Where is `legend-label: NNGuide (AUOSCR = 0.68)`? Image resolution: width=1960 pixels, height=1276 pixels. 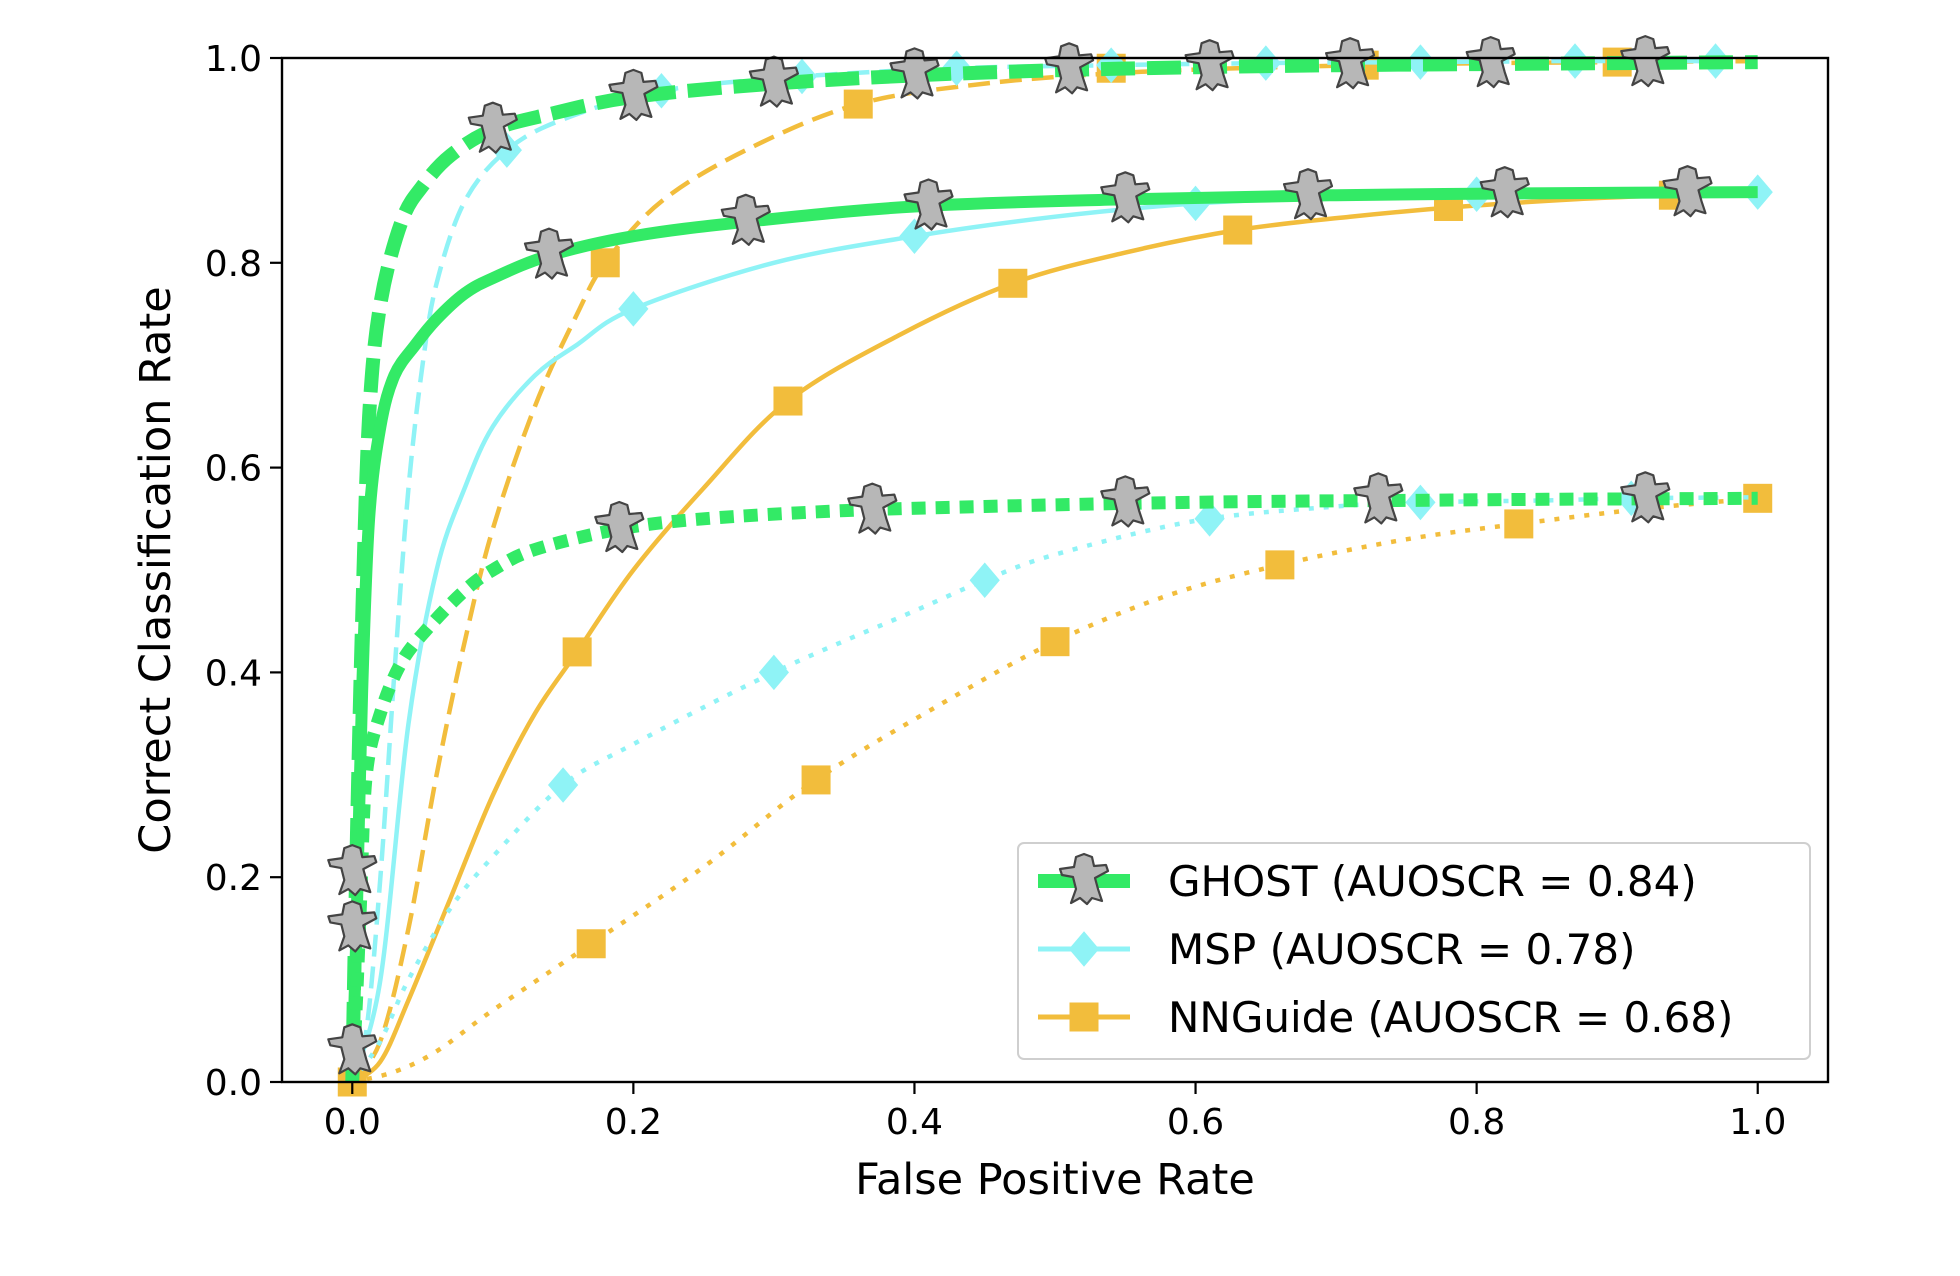 legend-label: NNGuide (AUOSCR = 0.68) is located at coordinates (1450, 1017).